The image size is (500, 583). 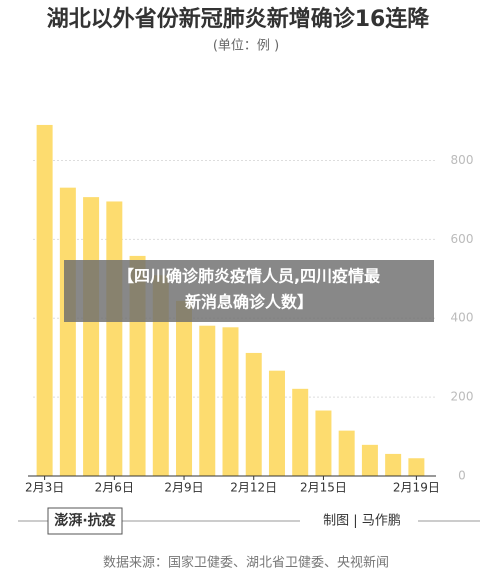 I want to click on y-tick-label: 400, so click(x=462, y=318).